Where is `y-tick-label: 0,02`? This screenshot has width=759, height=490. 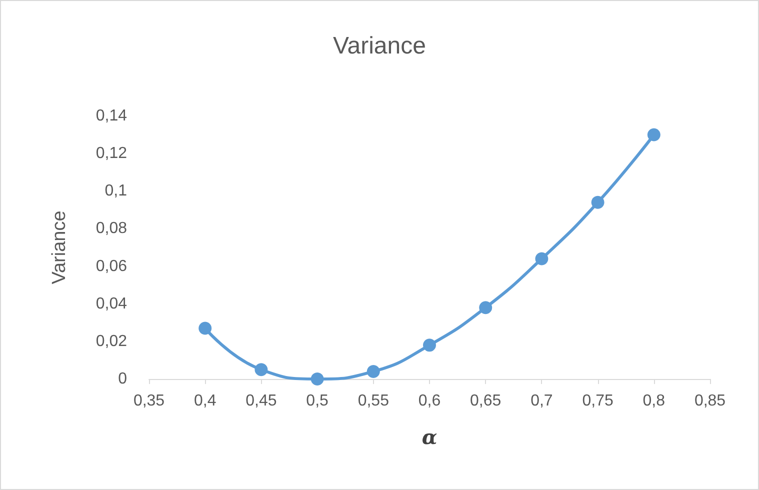 y-tick-label: 0,02 is located at coordinates (112, 341).